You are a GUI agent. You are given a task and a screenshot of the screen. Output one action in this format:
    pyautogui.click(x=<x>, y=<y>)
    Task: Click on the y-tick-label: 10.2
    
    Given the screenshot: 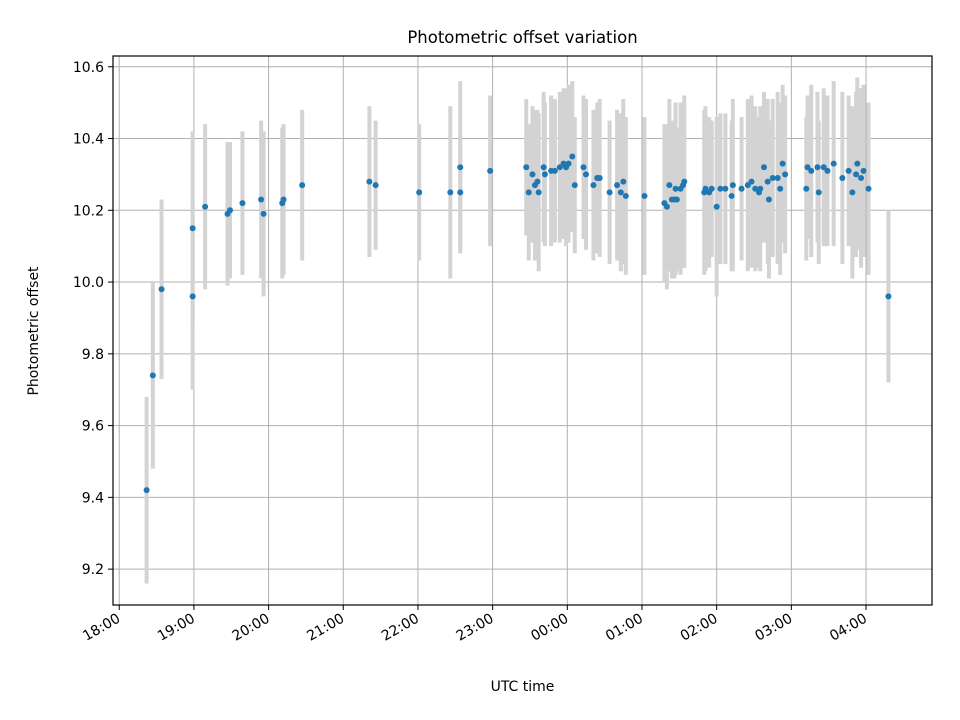 What is the action you would take?
    pyautogui.click(x=88, y=211)
    